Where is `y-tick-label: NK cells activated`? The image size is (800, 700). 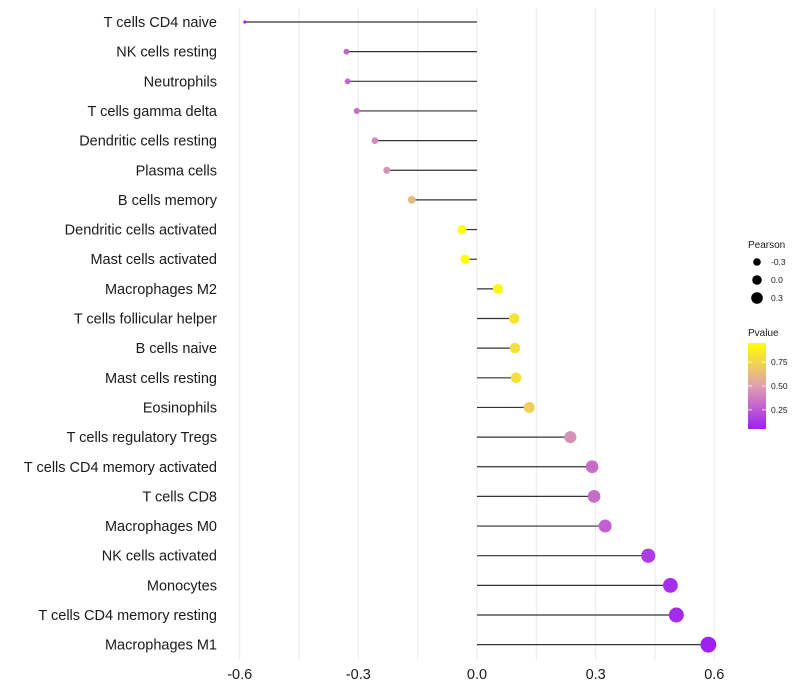 y-tick-label: NK cells activated is located at coordinates (159, 557).